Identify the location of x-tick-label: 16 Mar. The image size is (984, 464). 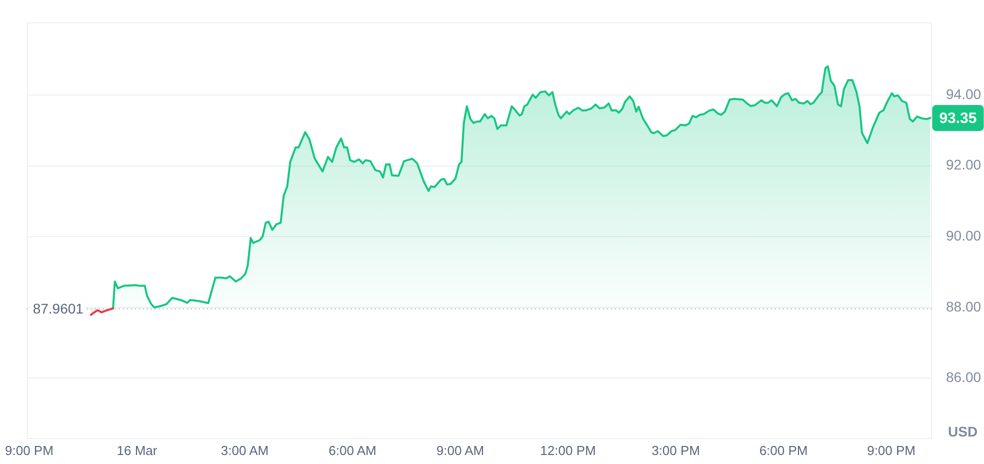
(137, 450).